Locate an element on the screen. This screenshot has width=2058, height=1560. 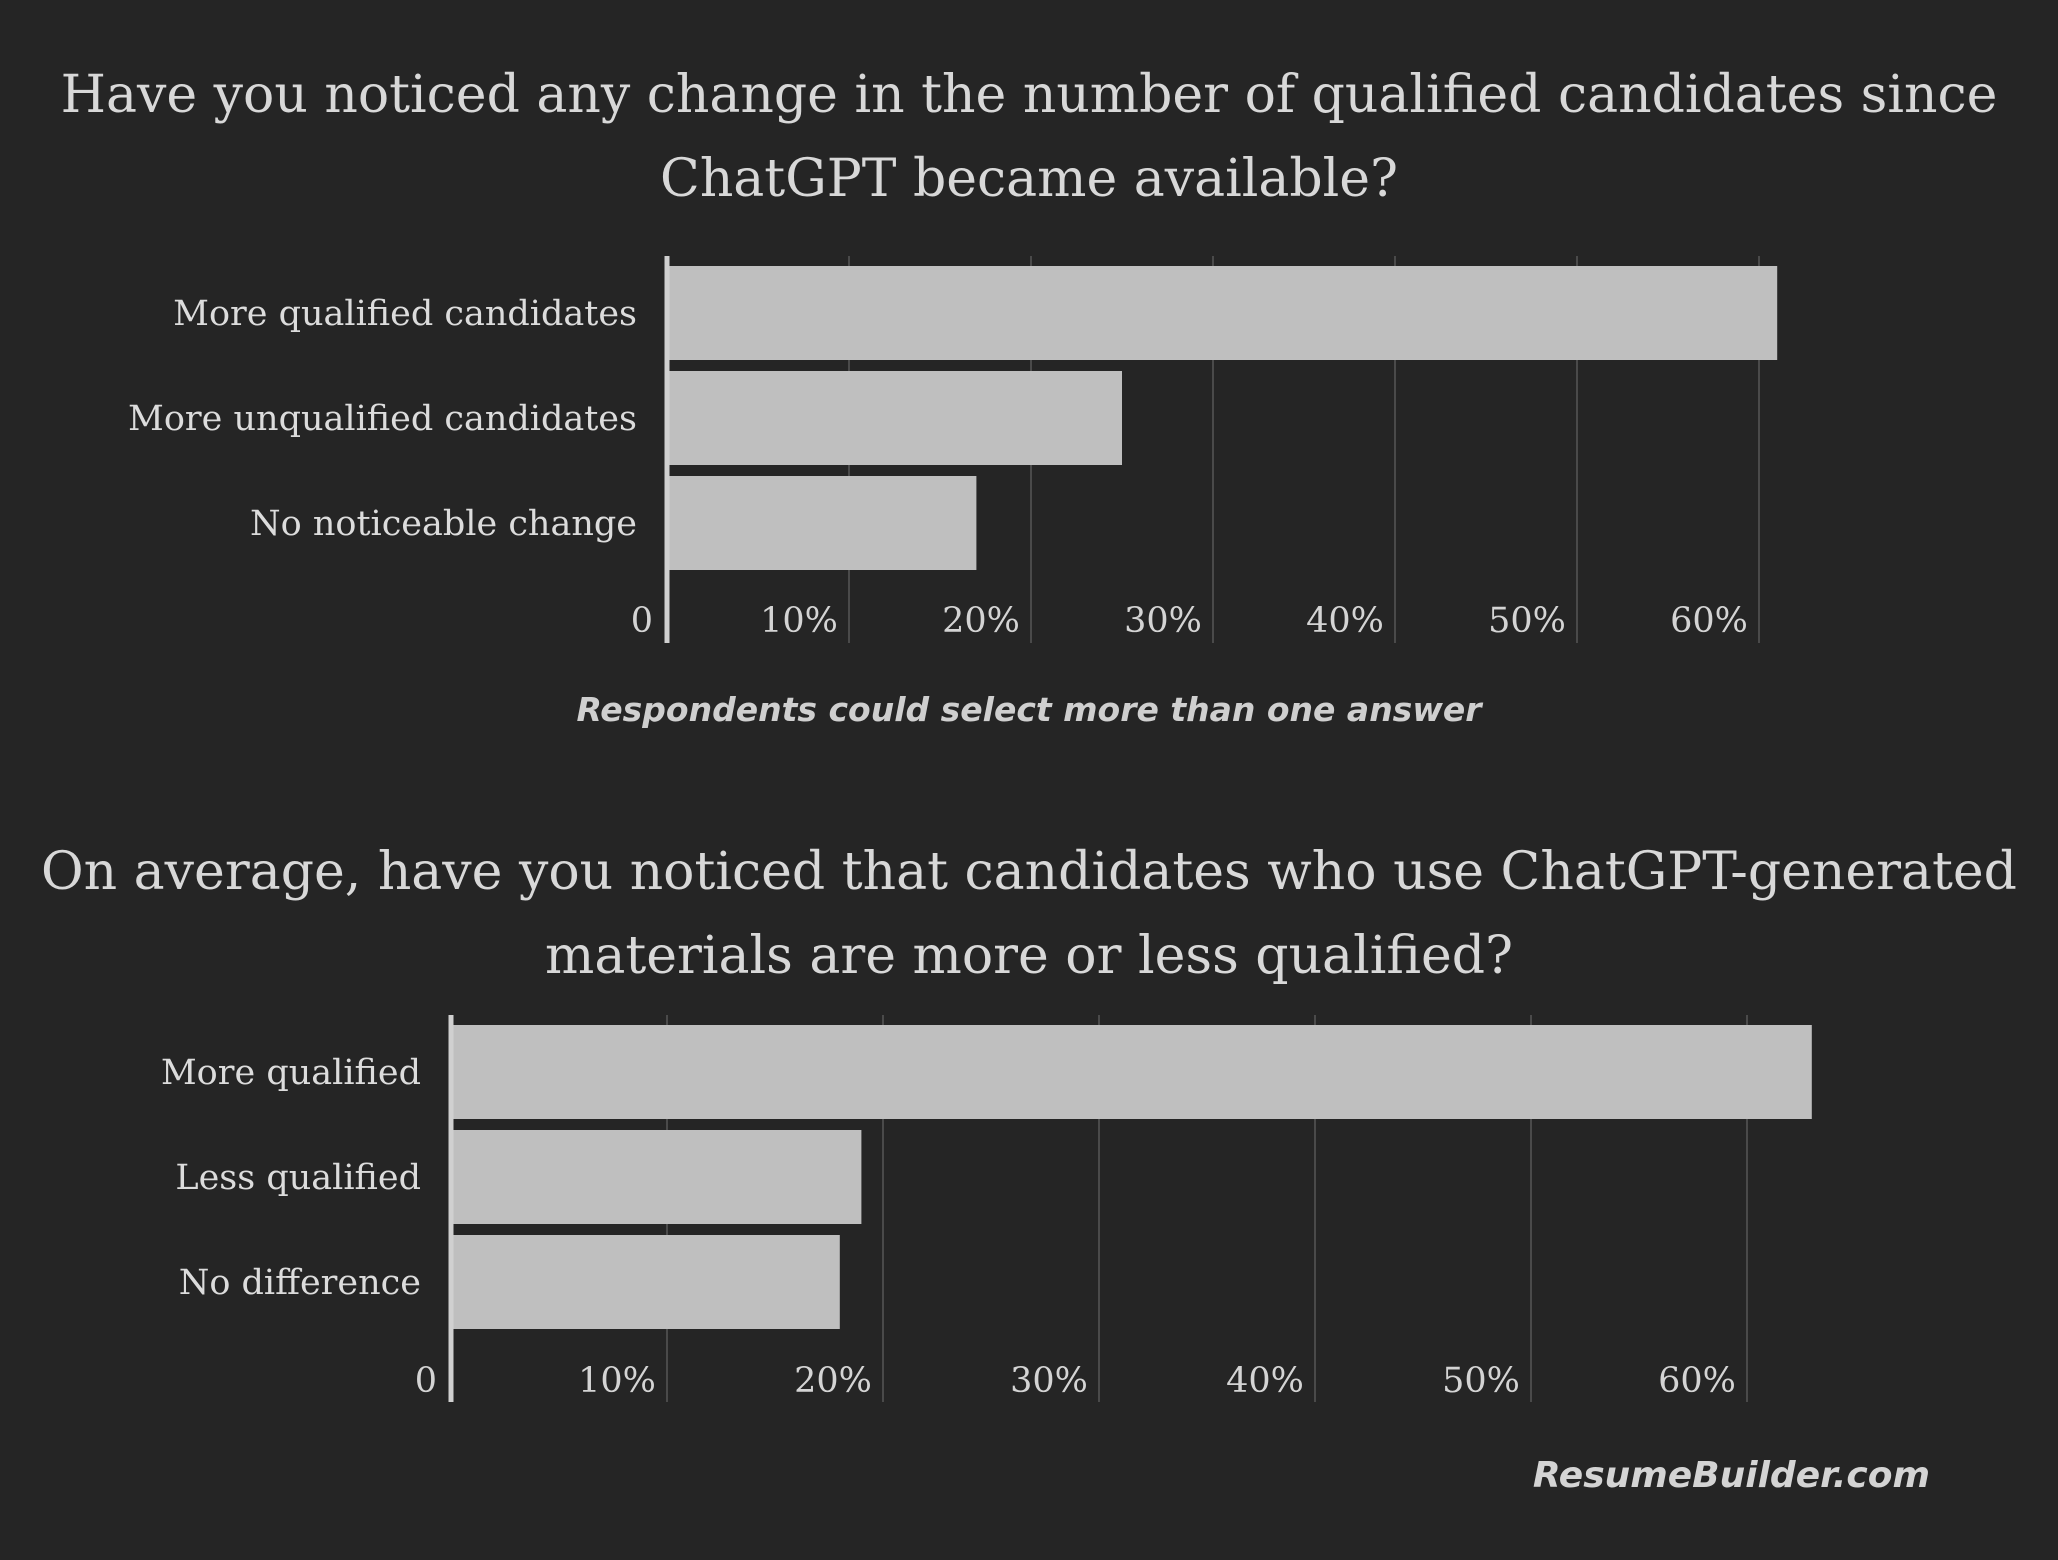
chart-1-category-label: More unqualified candidates is located at coordinates (382, 419).